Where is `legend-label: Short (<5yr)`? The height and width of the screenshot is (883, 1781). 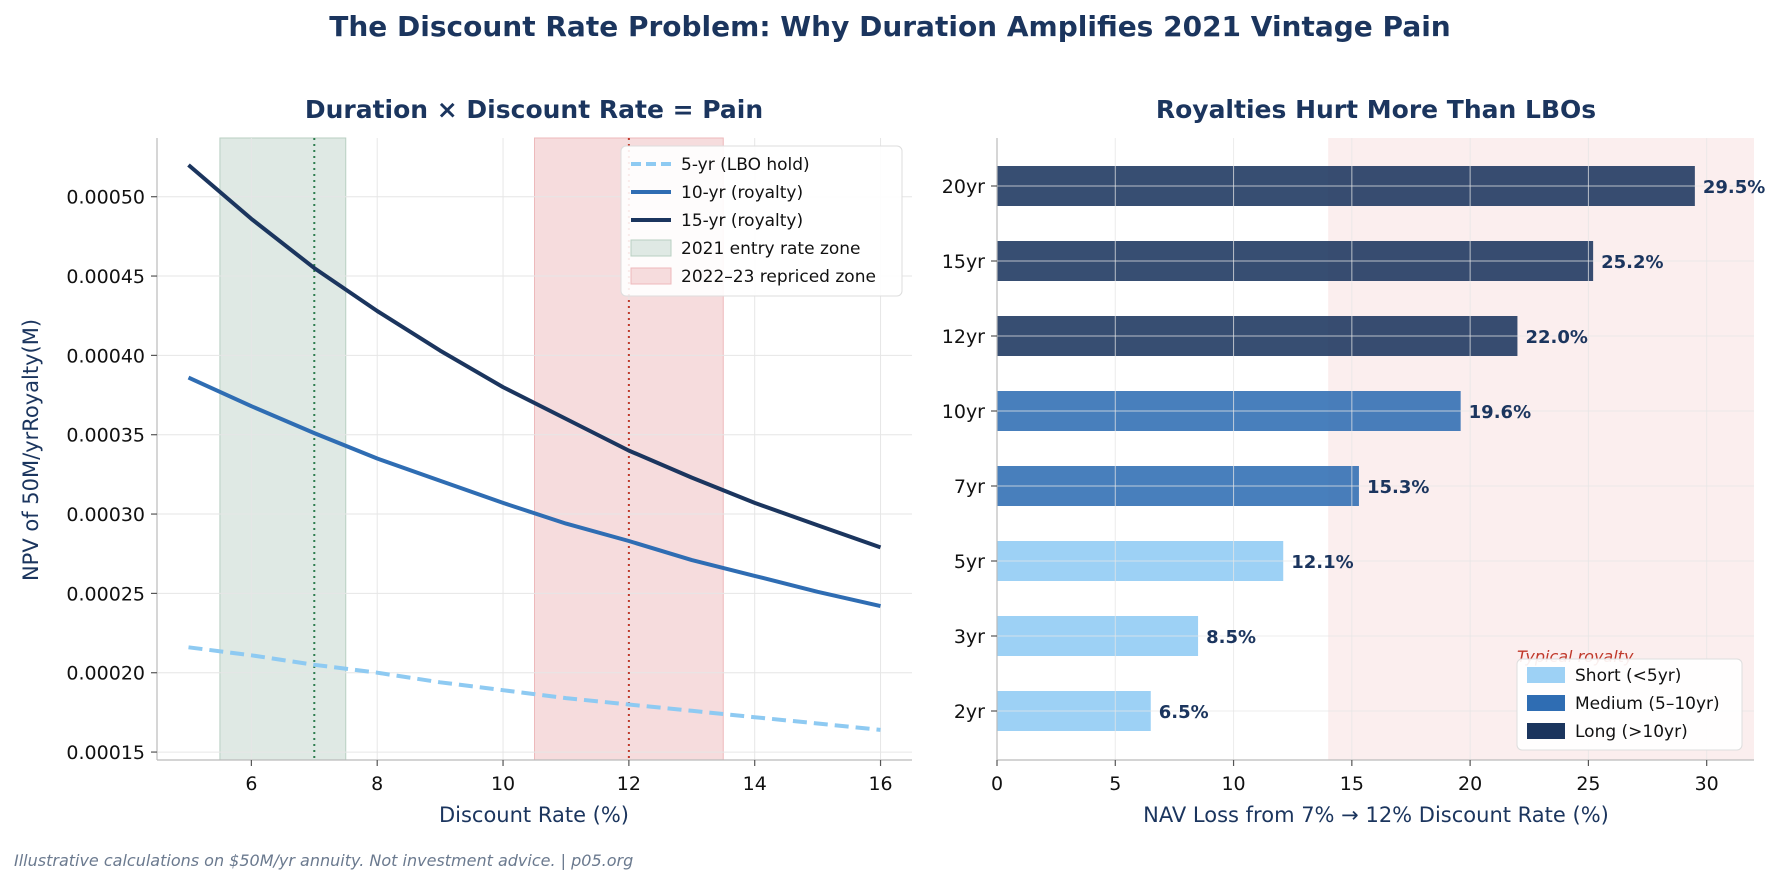 legend-label: Short (<5yr) is located at coordinates (1628, 676).